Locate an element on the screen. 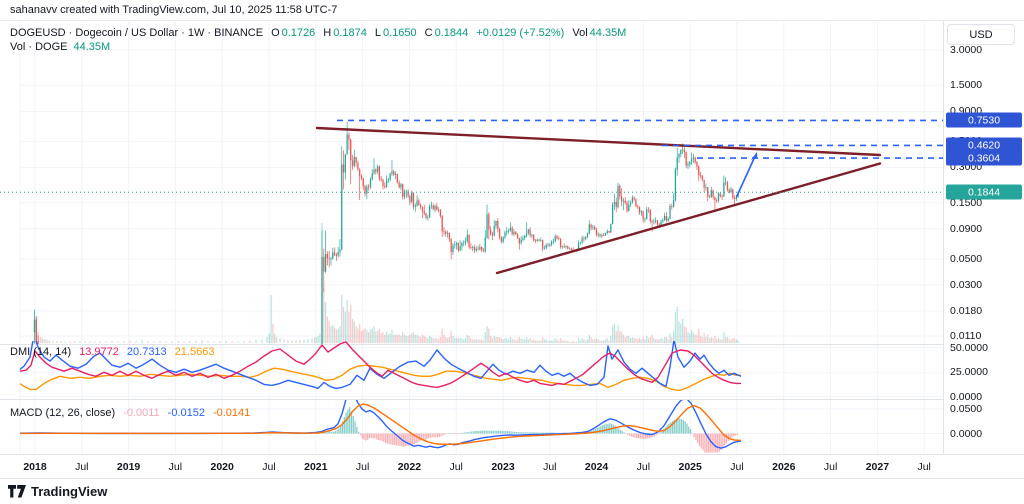 The width and height of the screenshot is (1024, 504). high-label: H is located at coordinates (327, 33).